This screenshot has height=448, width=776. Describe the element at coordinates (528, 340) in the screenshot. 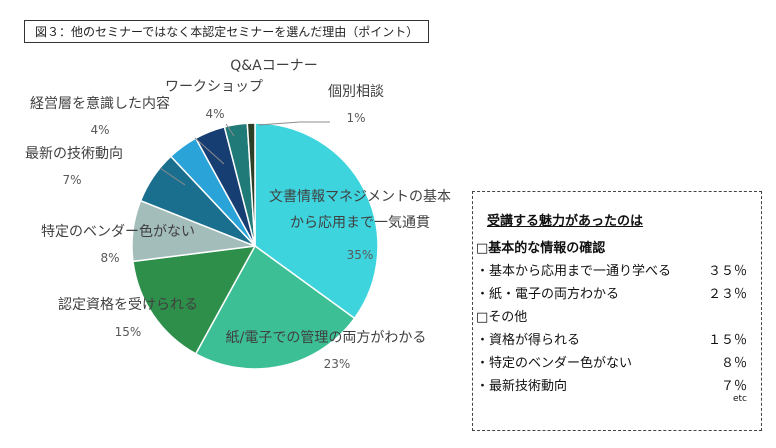

I see `summary-row-label: ・資格が得られる` at that location.